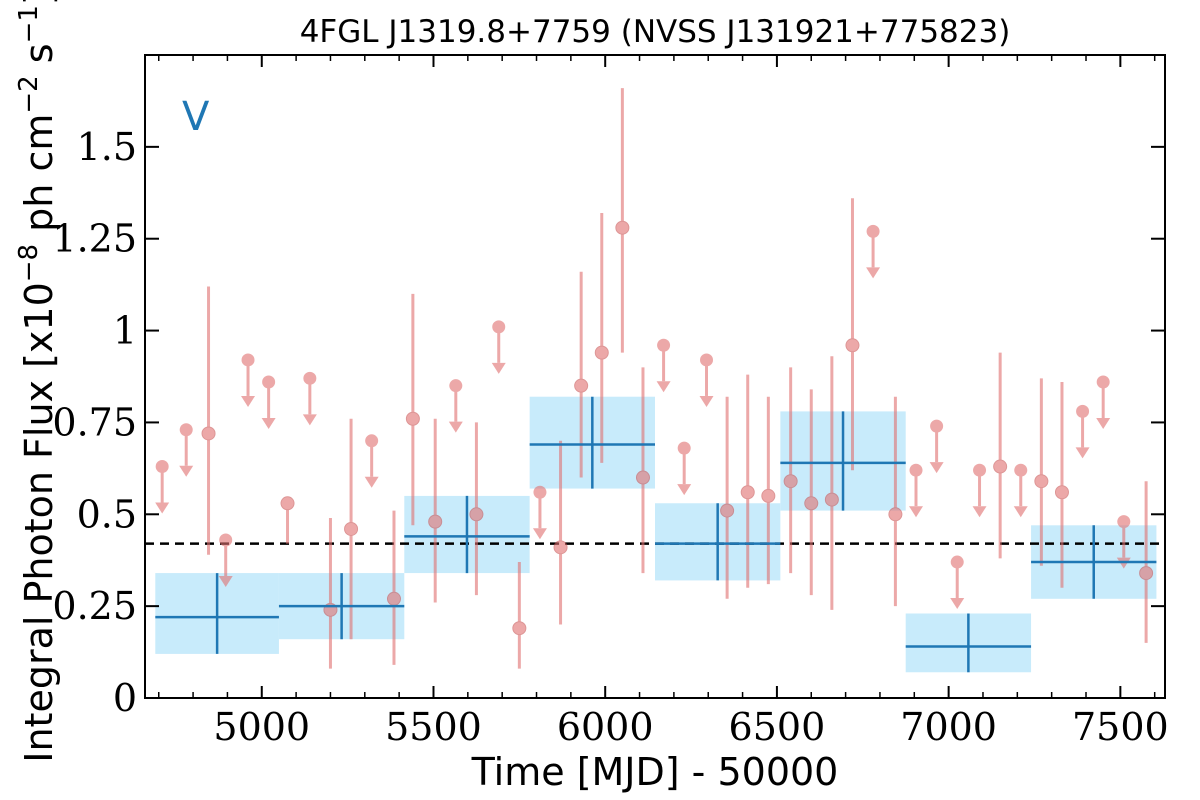  Describe the element at coordinates (655, 772) in the screenshot. I see `x-axis-label: Time [MJD] - 50000` at that location.